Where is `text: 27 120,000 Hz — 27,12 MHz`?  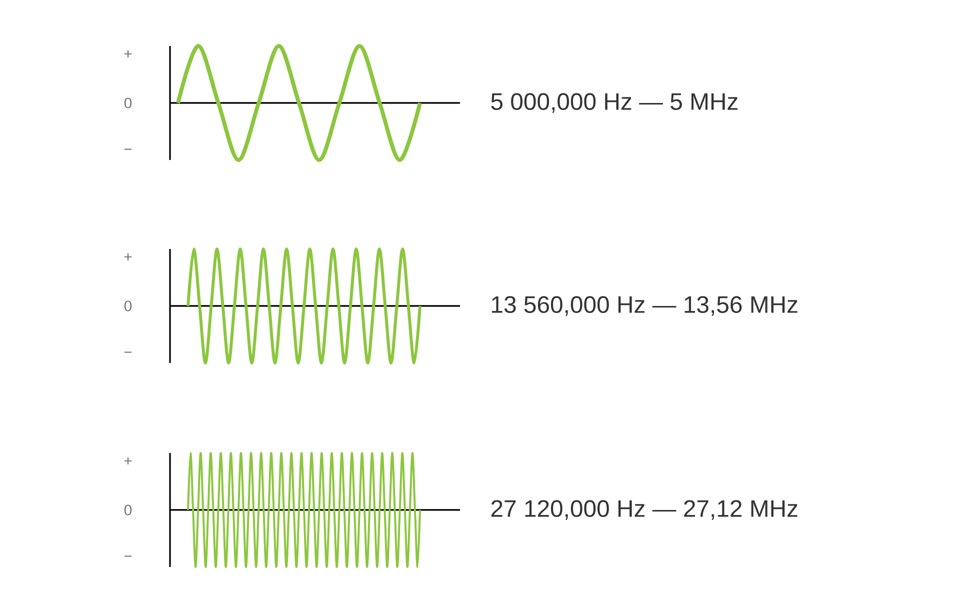
text: 27 120,000 Hz — 27,12 MHz is located at coordinates (644, 510).